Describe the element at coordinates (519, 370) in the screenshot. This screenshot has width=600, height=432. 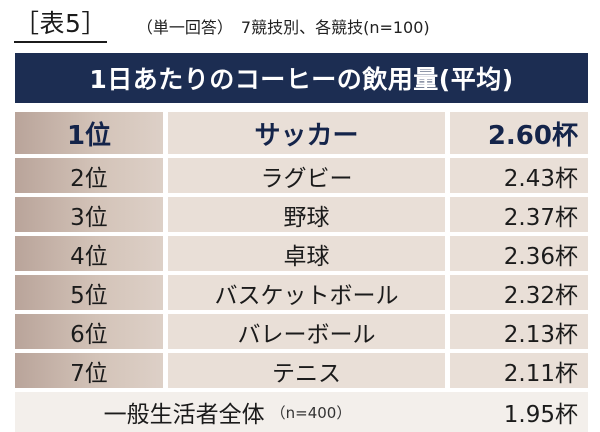
I see `value-cell: 2.11杯` at that location.